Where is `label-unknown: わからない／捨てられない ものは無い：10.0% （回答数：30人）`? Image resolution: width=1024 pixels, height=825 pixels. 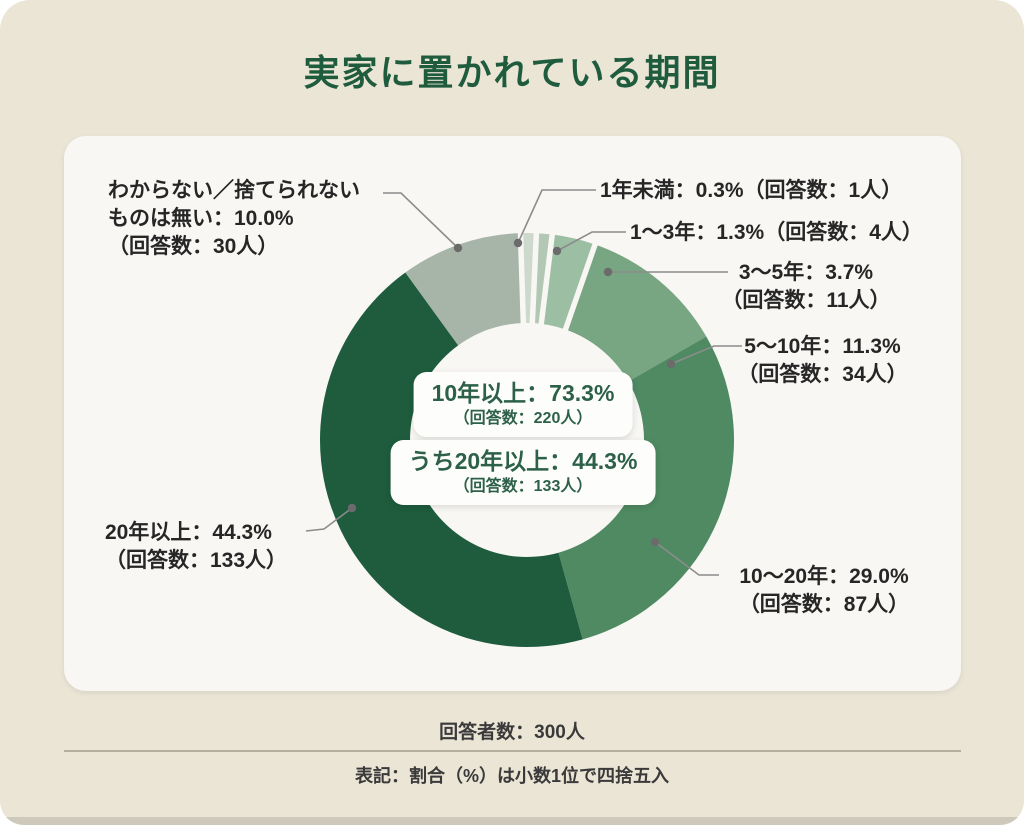
label-unknown: わからない／捨てられない ものは無い：10.0% （回答数：30人） is located at coordinates (234, 219).